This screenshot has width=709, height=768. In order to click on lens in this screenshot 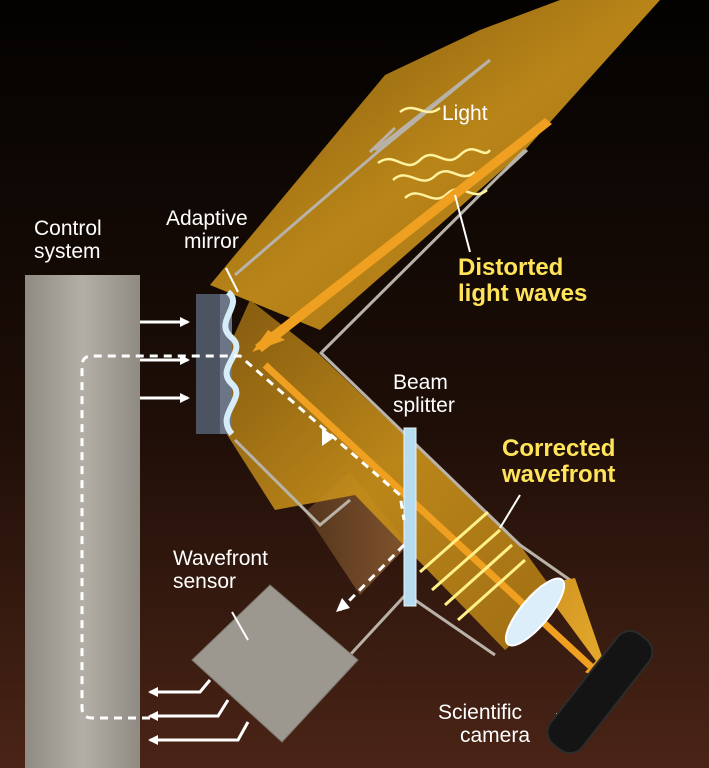, I will do `click(535, 612)`.